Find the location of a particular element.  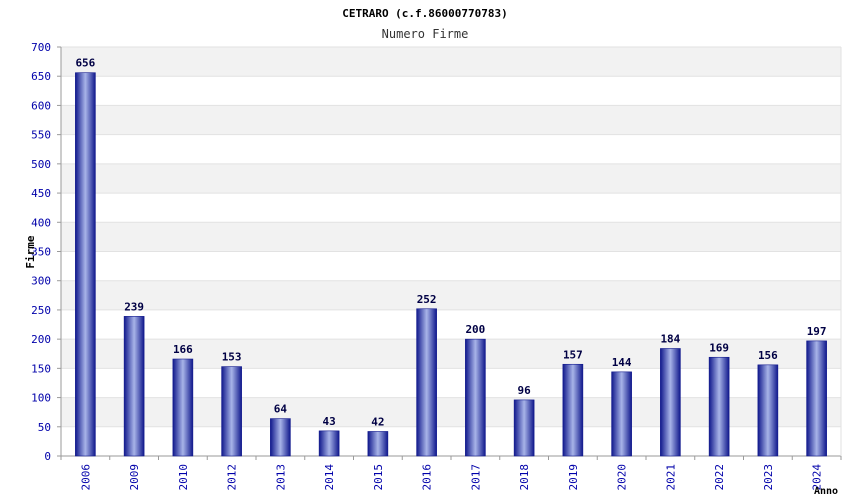

x-tick-label-2012: 2012 is located at coordinates (232, 477).